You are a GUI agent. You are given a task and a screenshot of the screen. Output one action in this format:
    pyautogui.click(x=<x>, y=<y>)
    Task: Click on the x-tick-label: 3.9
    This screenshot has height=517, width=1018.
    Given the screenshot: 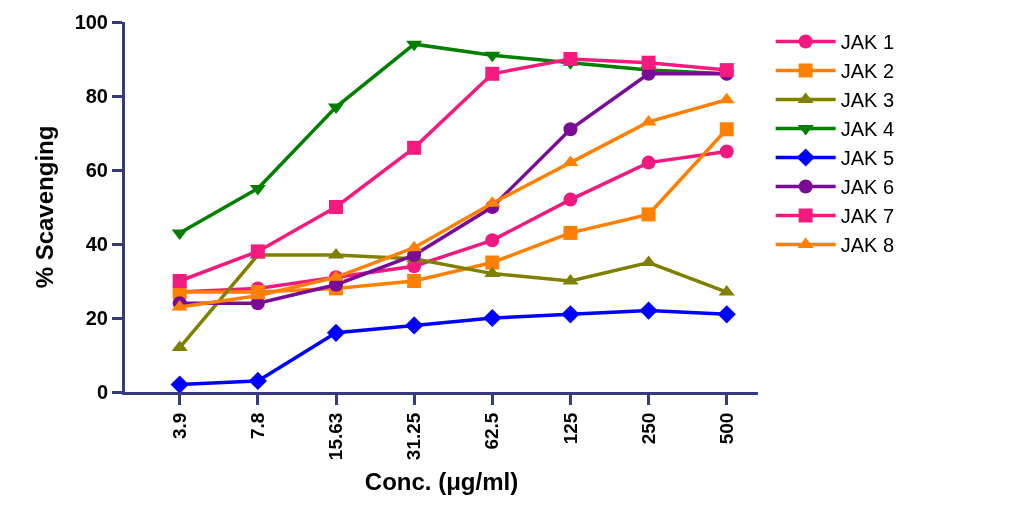 What is the action you would take?
    pyautogui.click(x=179, y=426)
    